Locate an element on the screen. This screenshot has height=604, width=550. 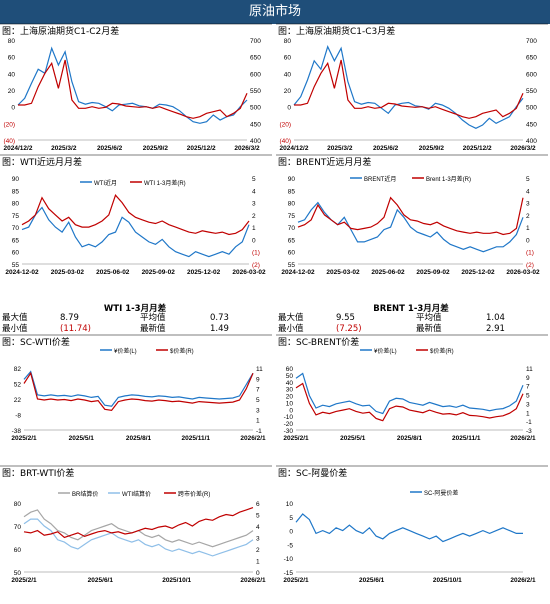
panel6-ytick-right: 5 is located at coordinates (528, 396).